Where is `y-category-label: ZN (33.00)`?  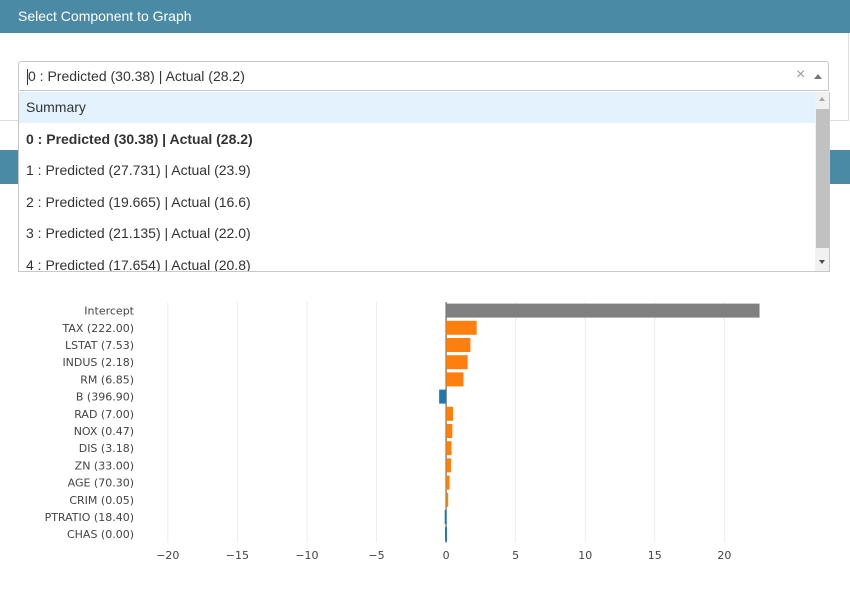
y-category-label: ZN (33.00) is located at coordinates (104, 465).